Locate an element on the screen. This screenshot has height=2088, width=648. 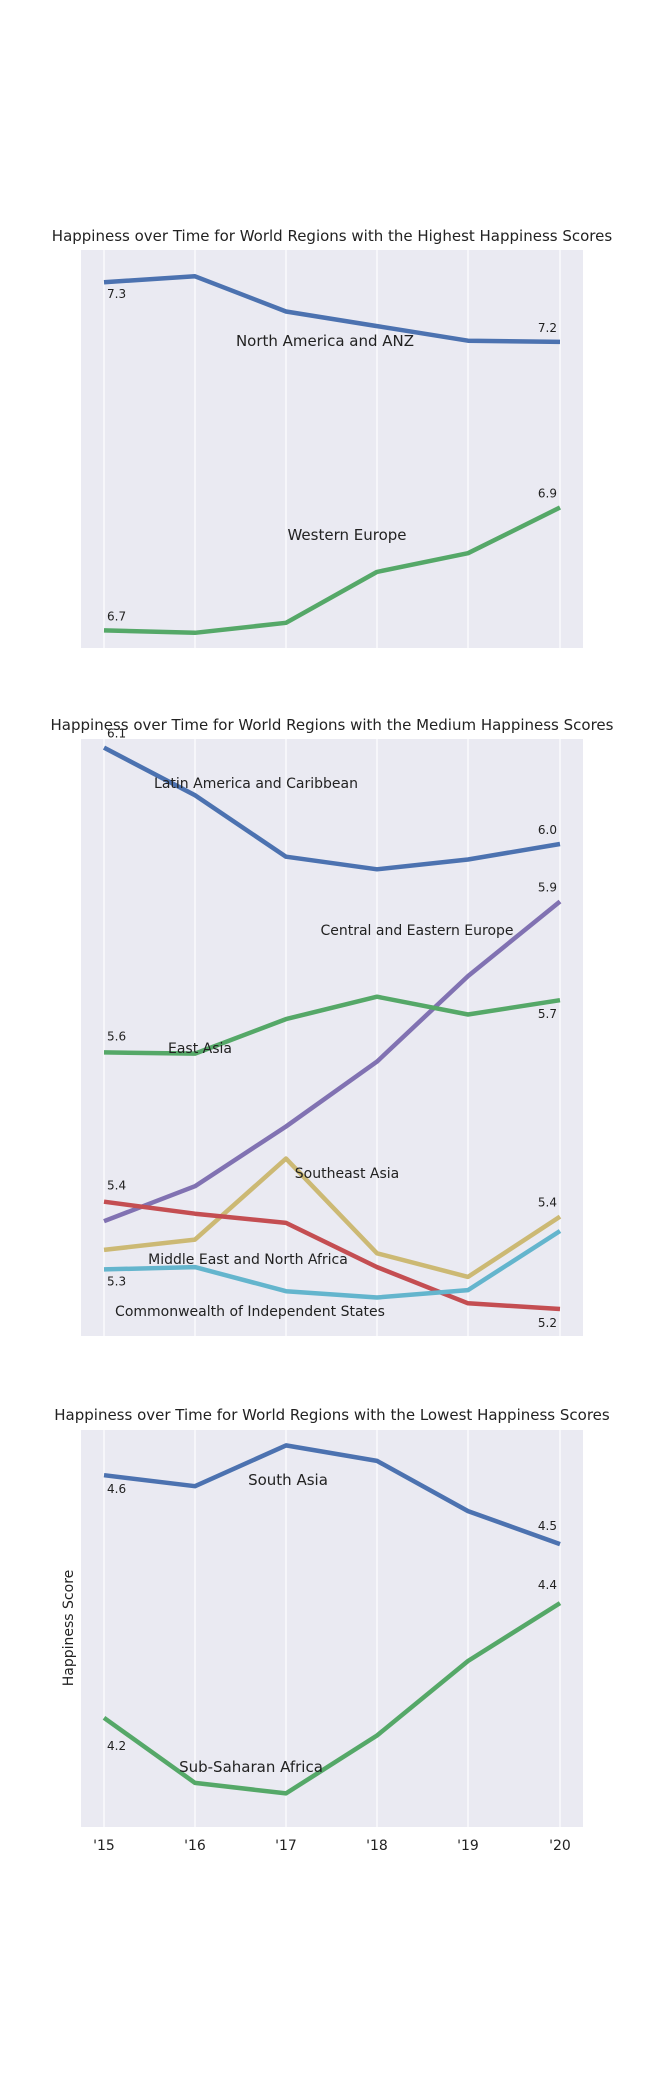
chart-top-series is located at coordinates (332, 455).